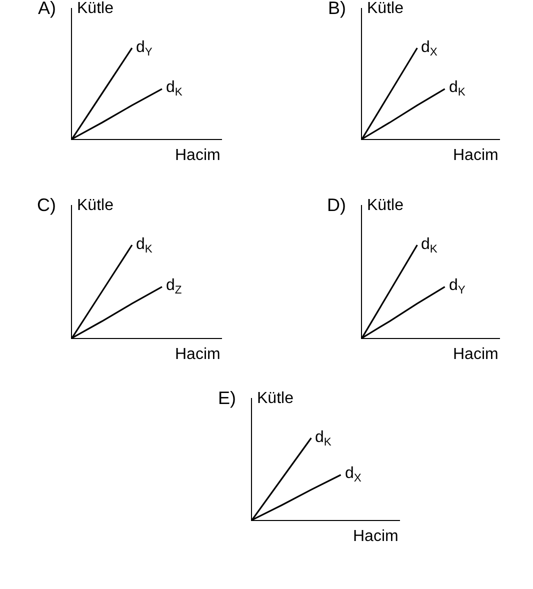  Describe the element at coordinates (46, 205) in the screenshot. I see `chart-title: C)` at that location.